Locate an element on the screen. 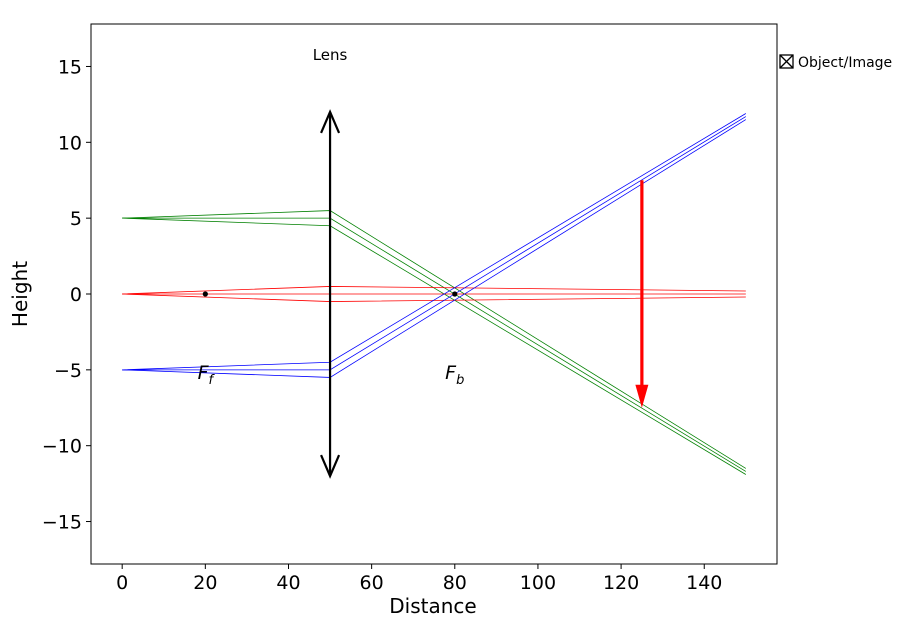 The width and height of the screenshot is (911, 628). y-tick-label: −15 is located at coordinates (62, 523).